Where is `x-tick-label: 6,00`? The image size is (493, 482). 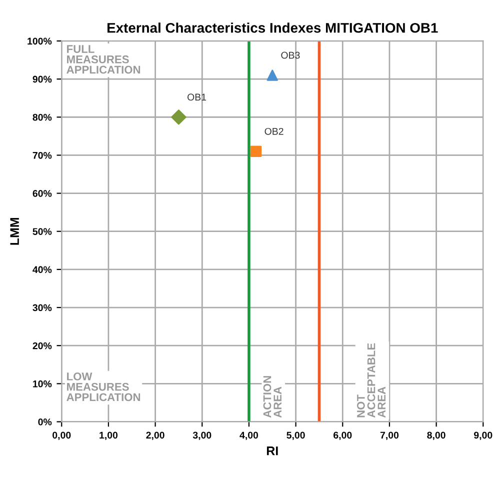
x-tick-label: 6,00 is located at coordinates (343, 436).